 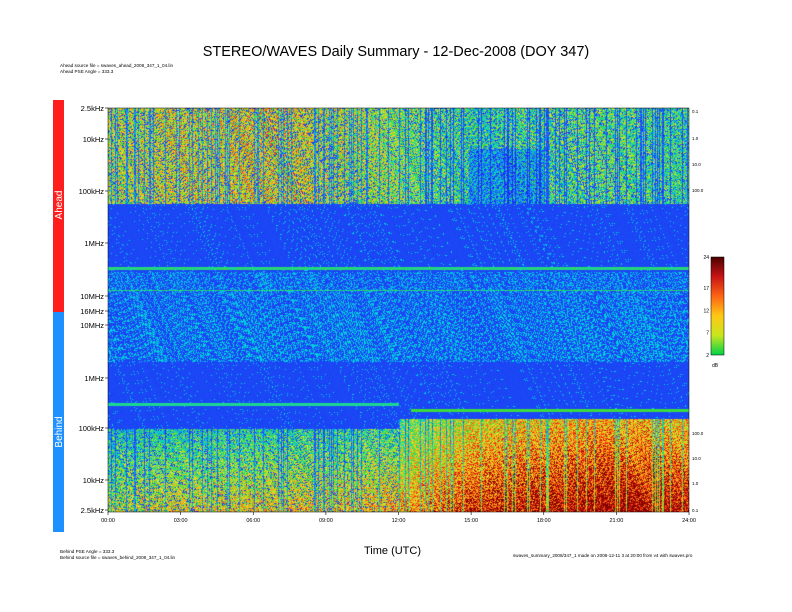 What do you see at coordinates (392, 551) in the screenshot?
I see `x-axis-label: Time (UTC)` at bounding box center [392, 551].